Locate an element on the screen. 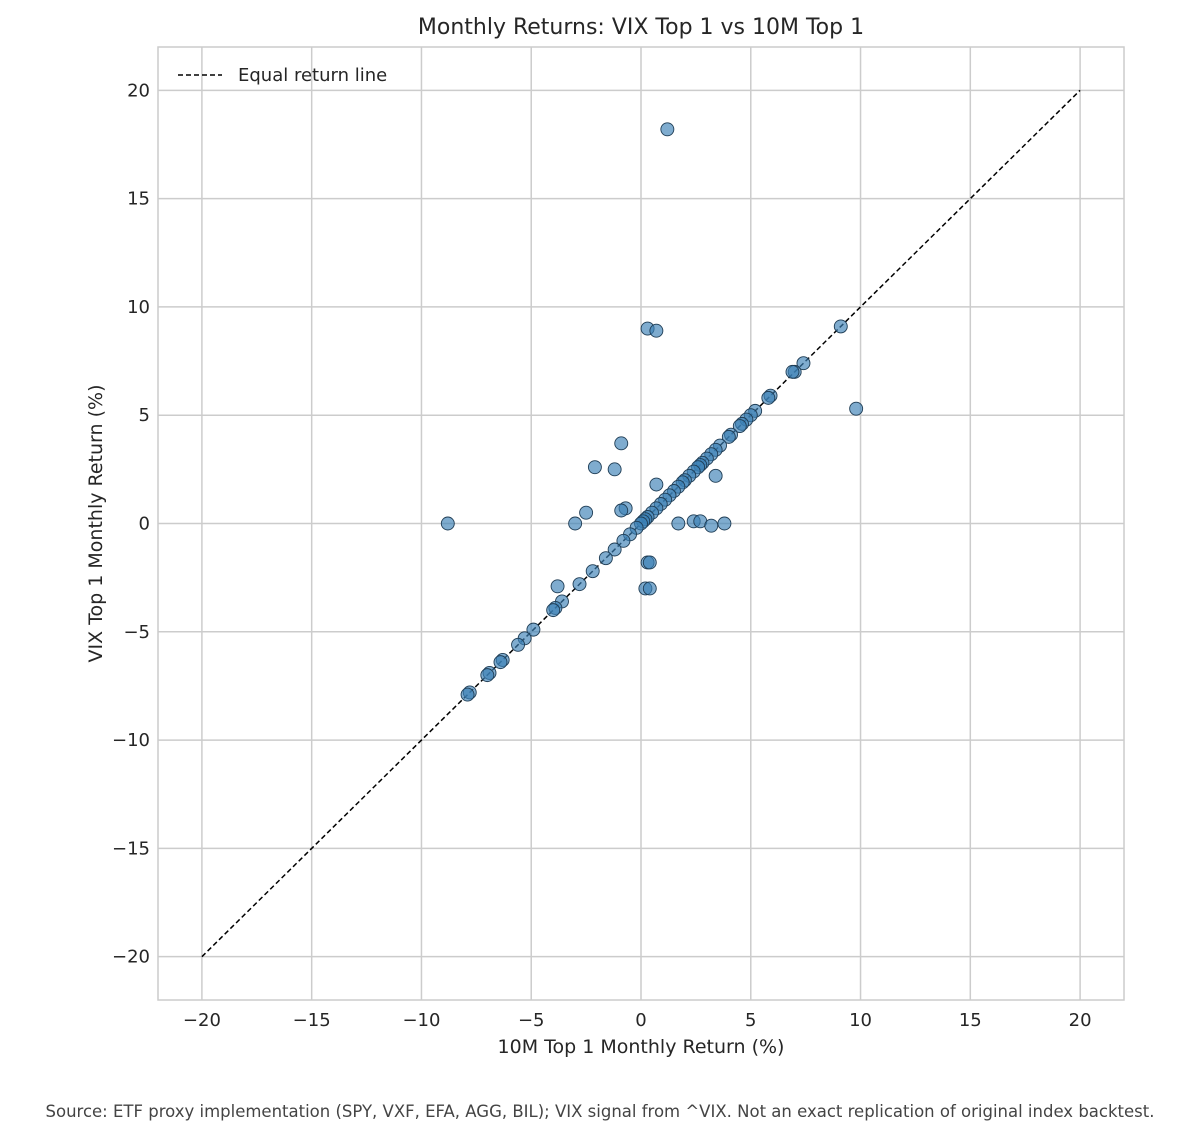 The image size is (1200, 1140). y-tick-label: −15 is located at coordinates (131, 848).